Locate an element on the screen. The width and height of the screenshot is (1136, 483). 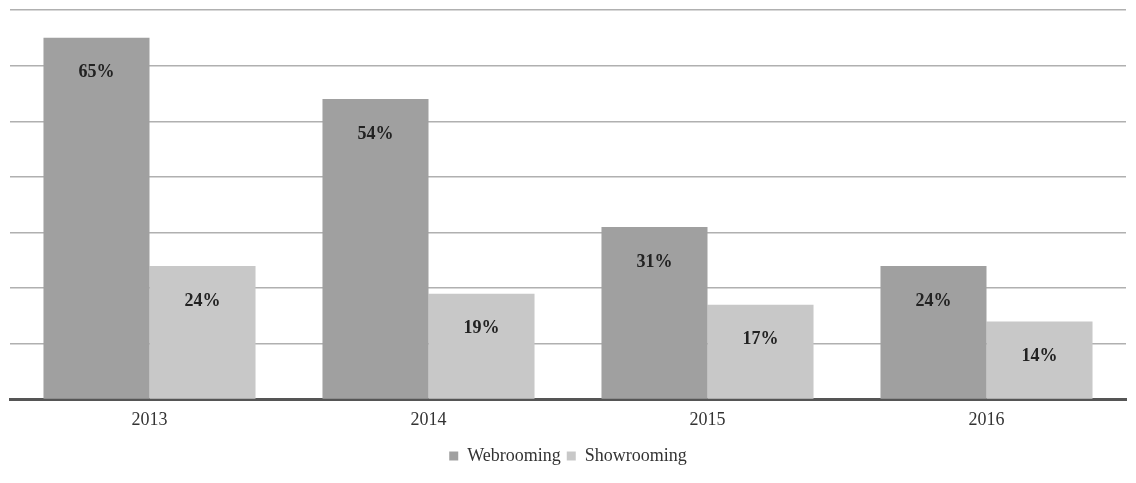
legend-label: Showrooming is located at coordinates (635, 454).